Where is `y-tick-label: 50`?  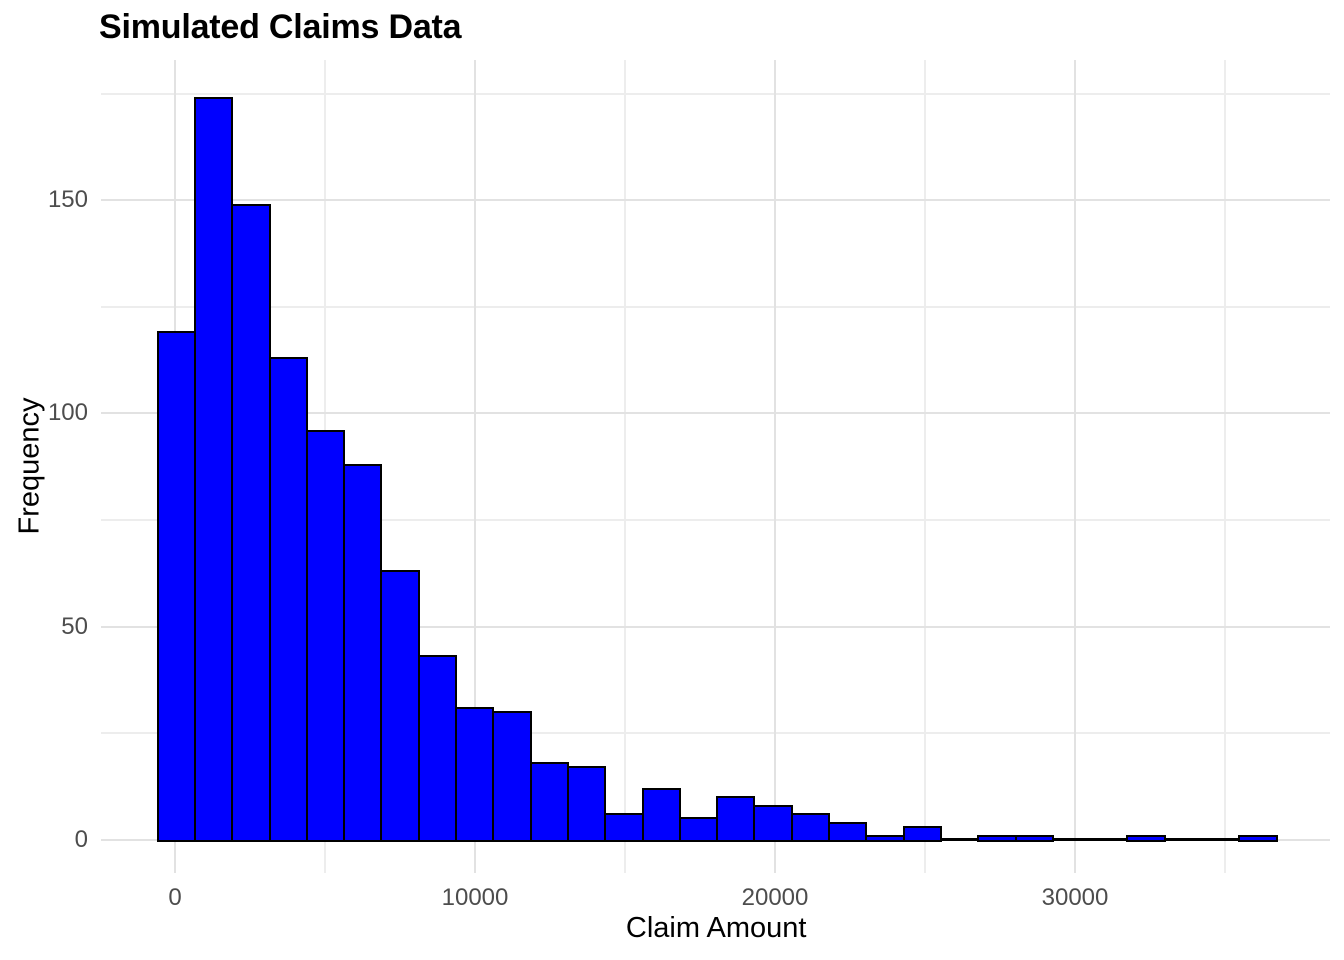
y-tick-label: 50 is located at coordinates (74, 626).